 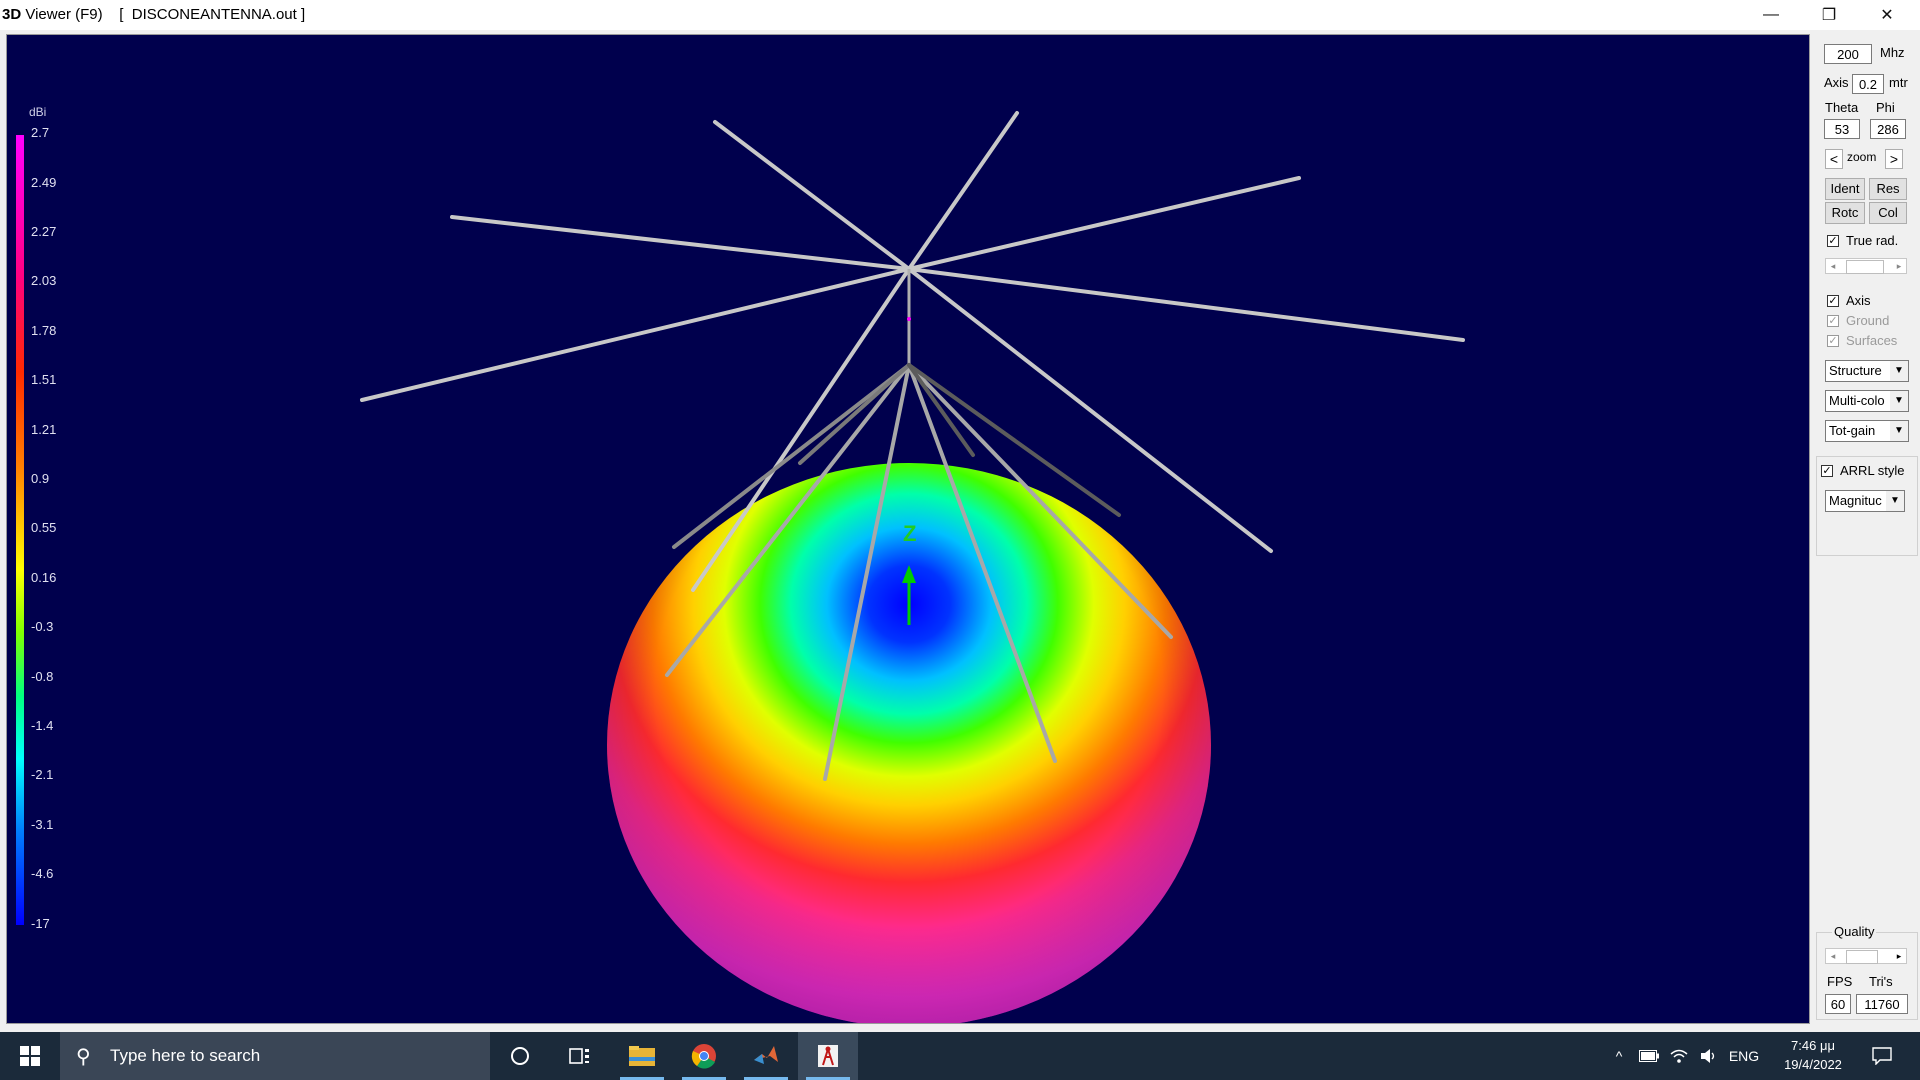 What do you see at coordinates (704, 1056) in the screenshot?
I see `chrome-icon` at bounding box center [704, 1056].